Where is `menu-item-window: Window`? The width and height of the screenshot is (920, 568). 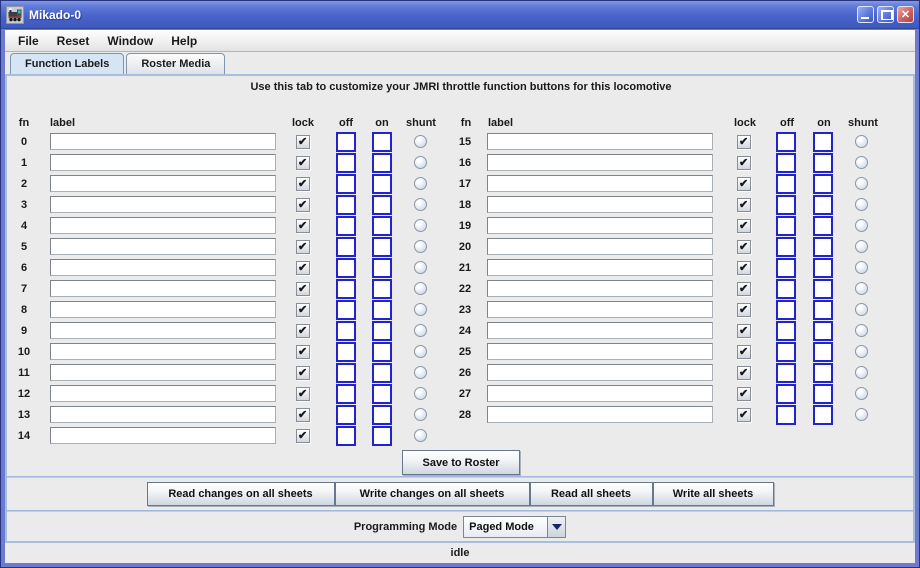 menu-item-window: Window is located at coordinates (130, 40).